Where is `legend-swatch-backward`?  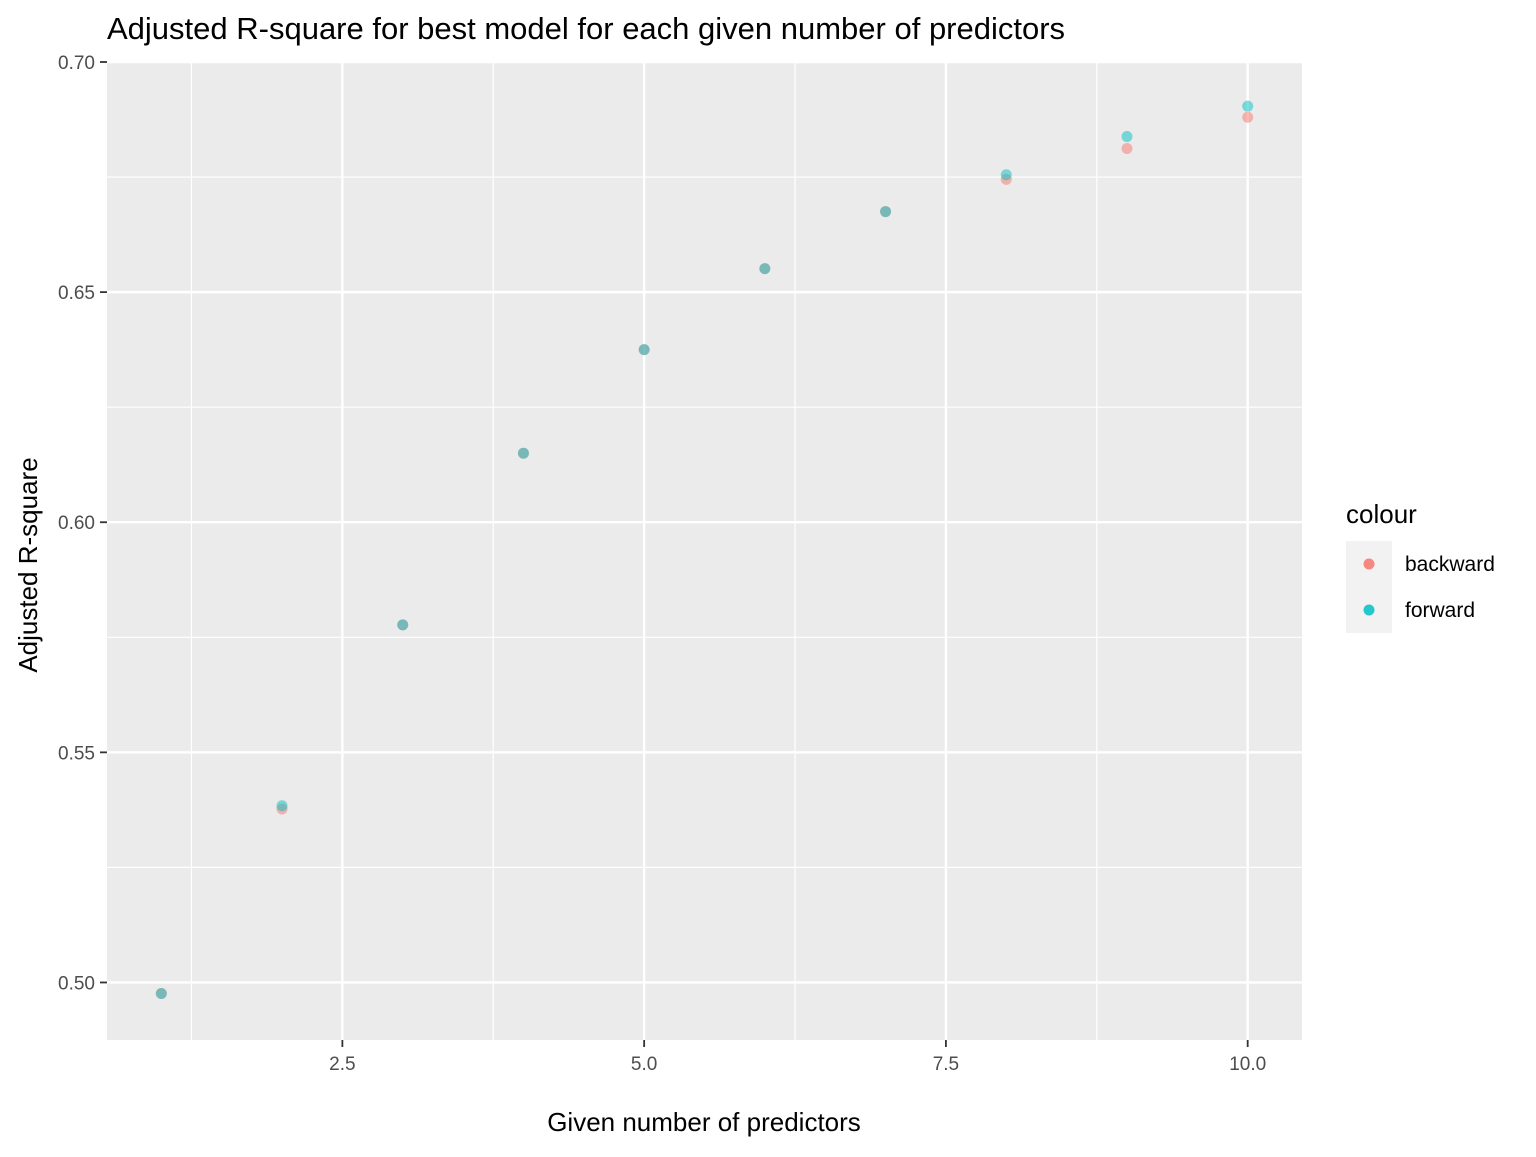 legend-swatch-backward is located at coordinates (1369, 564).